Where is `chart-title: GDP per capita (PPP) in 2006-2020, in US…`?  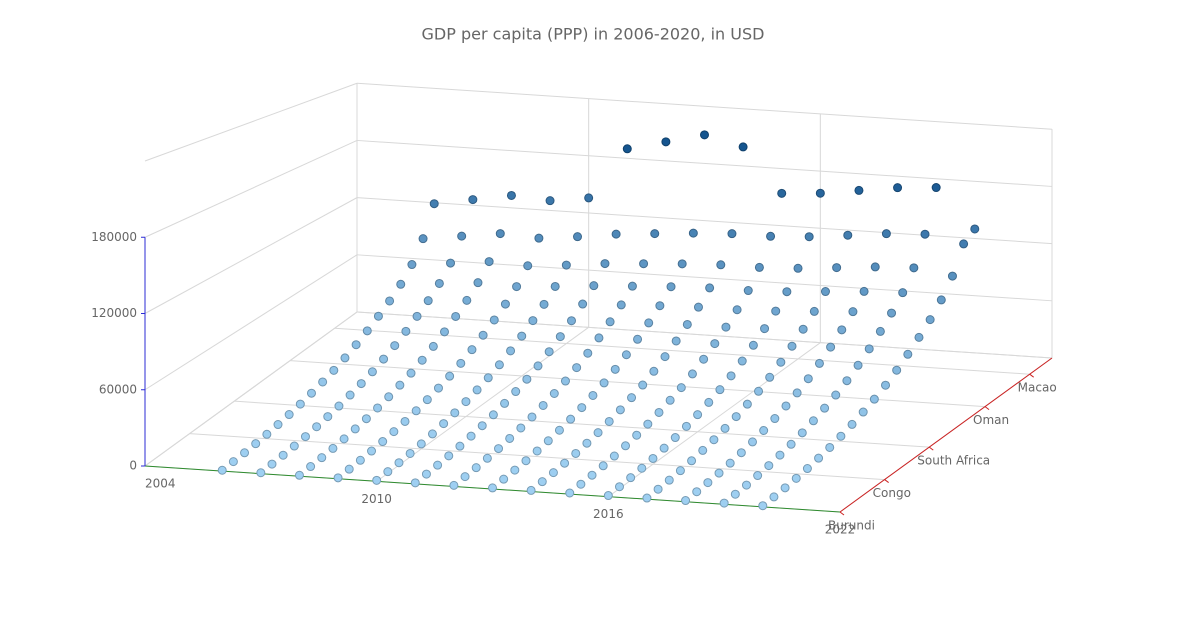
chart-title: GDP per capita (PPP) in 2006-2020, in US… is located at coordinates (593, 34).